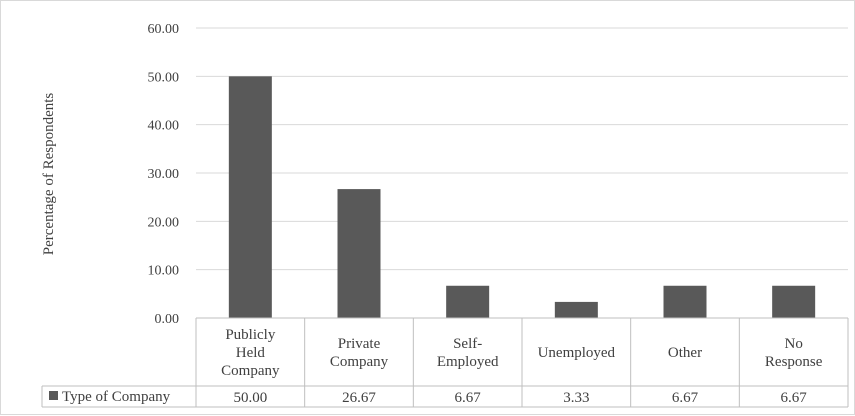  I want to click on x-category-label: No Response, so click(794, 353).